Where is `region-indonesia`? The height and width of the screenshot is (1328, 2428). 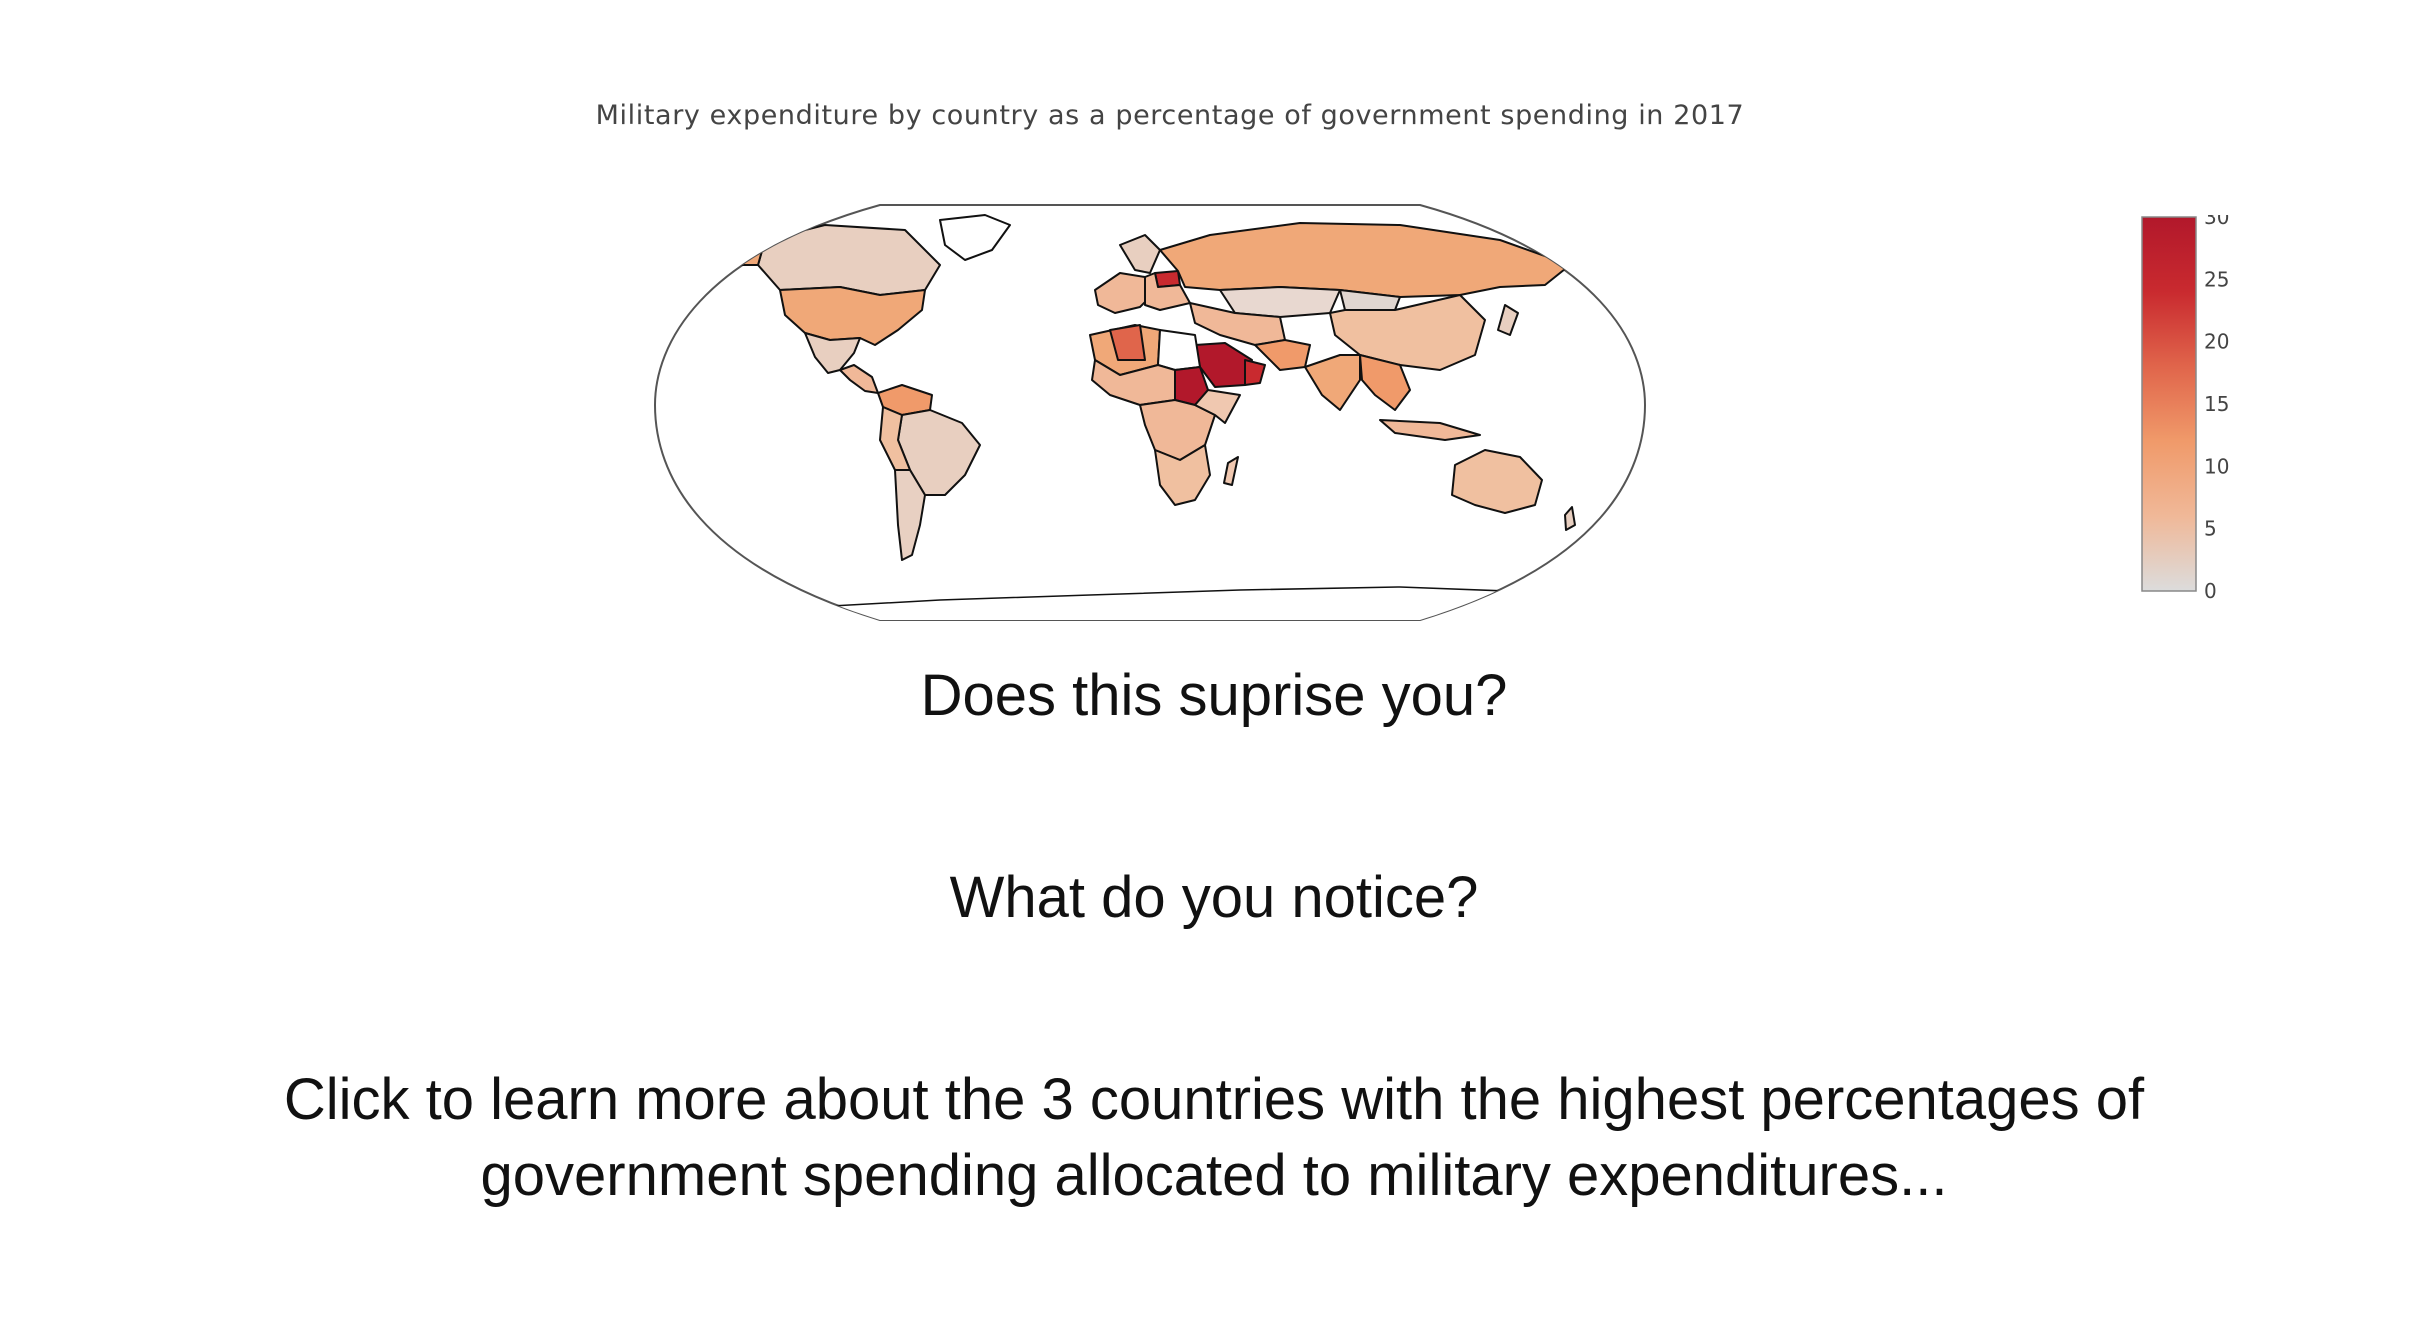
region-indonesia is located at coordinates (1430, 430).